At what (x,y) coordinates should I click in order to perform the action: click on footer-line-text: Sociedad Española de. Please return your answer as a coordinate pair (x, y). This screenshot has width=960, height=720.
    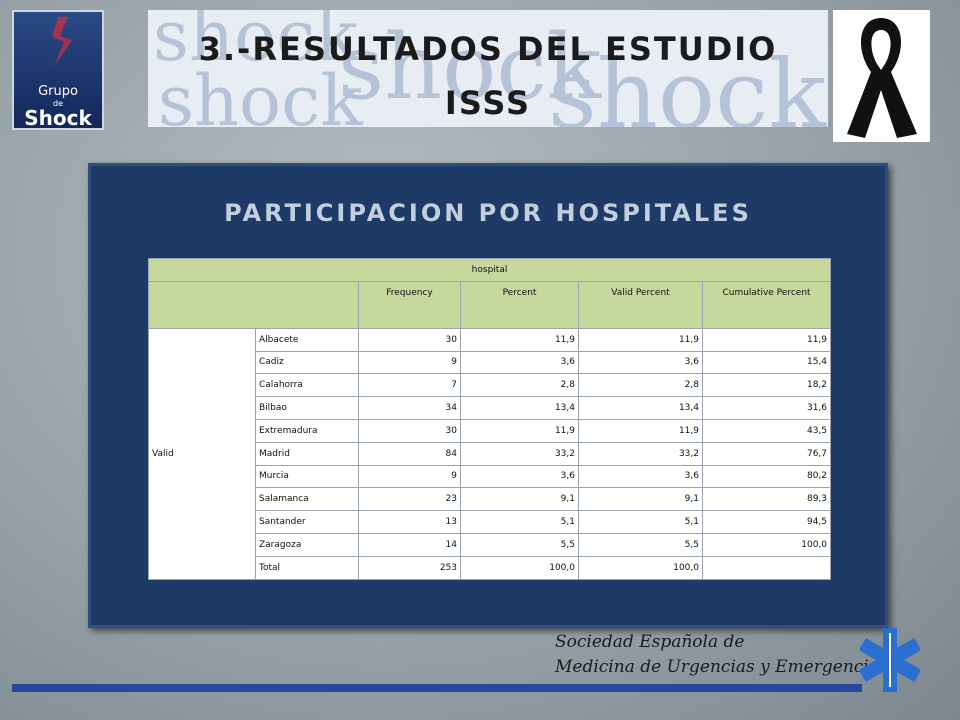
    Looking at the image, I should click on (650, 642).